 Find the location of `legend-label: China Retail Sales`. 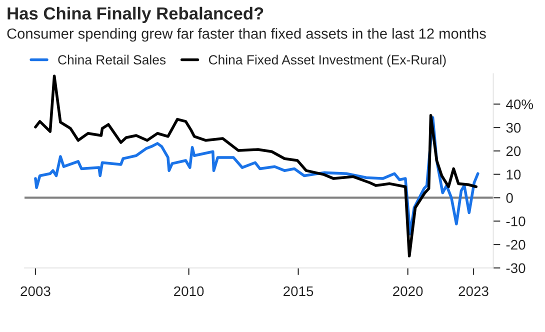

legend-label: China Retail Sales is located at coordinates (112, 59).